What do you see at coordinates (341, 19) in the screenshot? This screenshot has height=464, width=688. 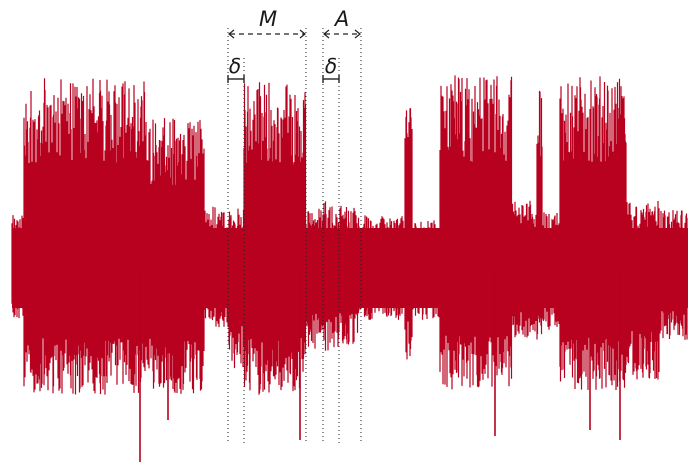 I see `a-span-label: A` at bounding box center [341, 19].